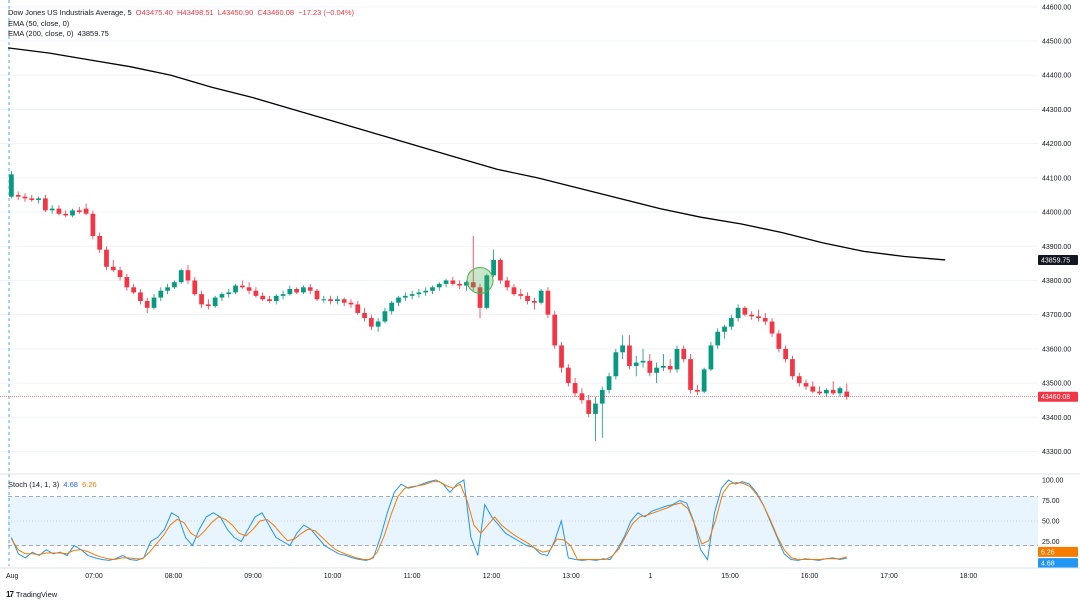 The width and height of the screenshot is (1080, 605). Describe the element at coordinates (52, 485) in the screenshot. I see `stoch-legend: Stoch (14, 1, 3) 4.68 6.26` at that location.